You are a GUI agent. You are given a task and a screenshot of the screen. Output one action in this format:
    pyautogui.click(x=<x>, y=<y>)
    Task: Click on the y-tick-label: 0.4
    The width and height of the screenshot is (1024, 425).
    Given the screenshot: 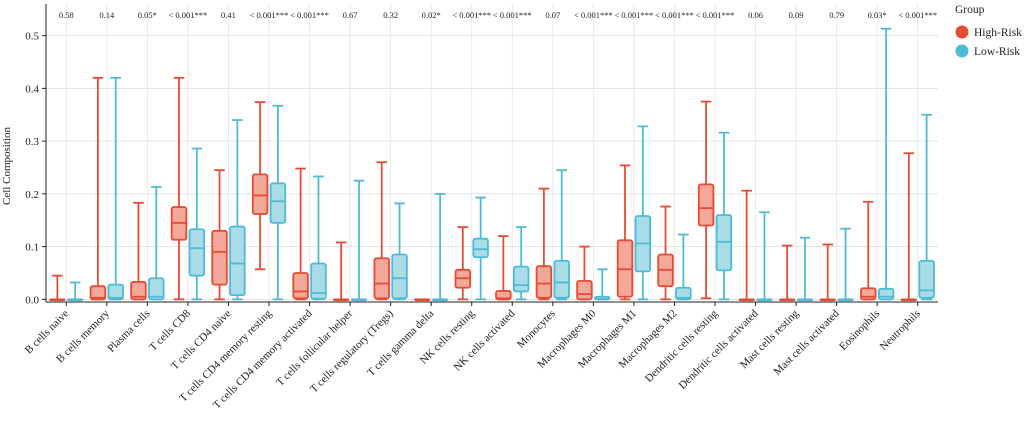 What is the action you would take?
    pyautogui.click(x=32, y=89)
    